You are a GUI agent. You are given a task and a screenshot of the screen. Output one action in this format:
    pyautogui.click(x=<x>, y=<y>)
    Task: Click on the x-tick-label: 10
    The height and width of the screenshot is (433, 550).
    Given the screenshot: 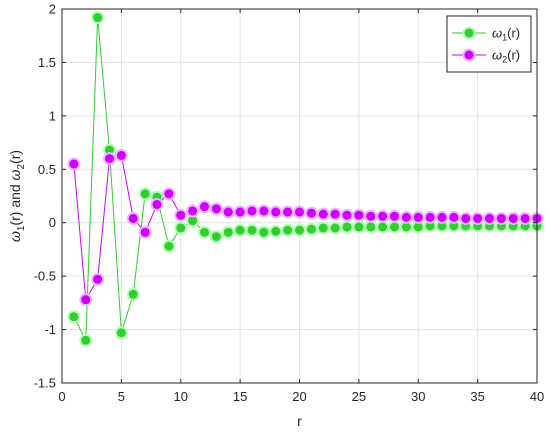 What is the action you would take?
    pyautogui.click(x=181, y=396)
    